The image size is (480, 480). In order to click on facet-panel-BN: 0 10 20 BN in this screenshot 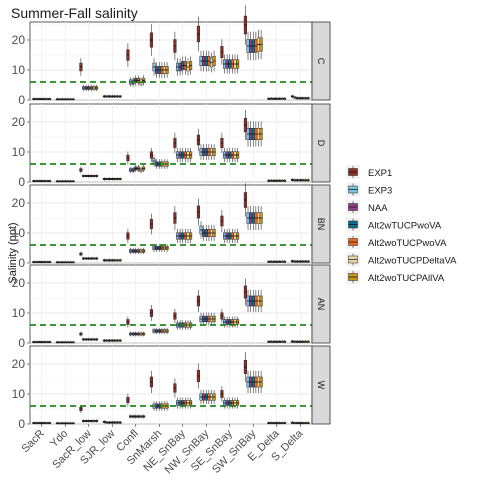, I will do `click(171, 226)`.